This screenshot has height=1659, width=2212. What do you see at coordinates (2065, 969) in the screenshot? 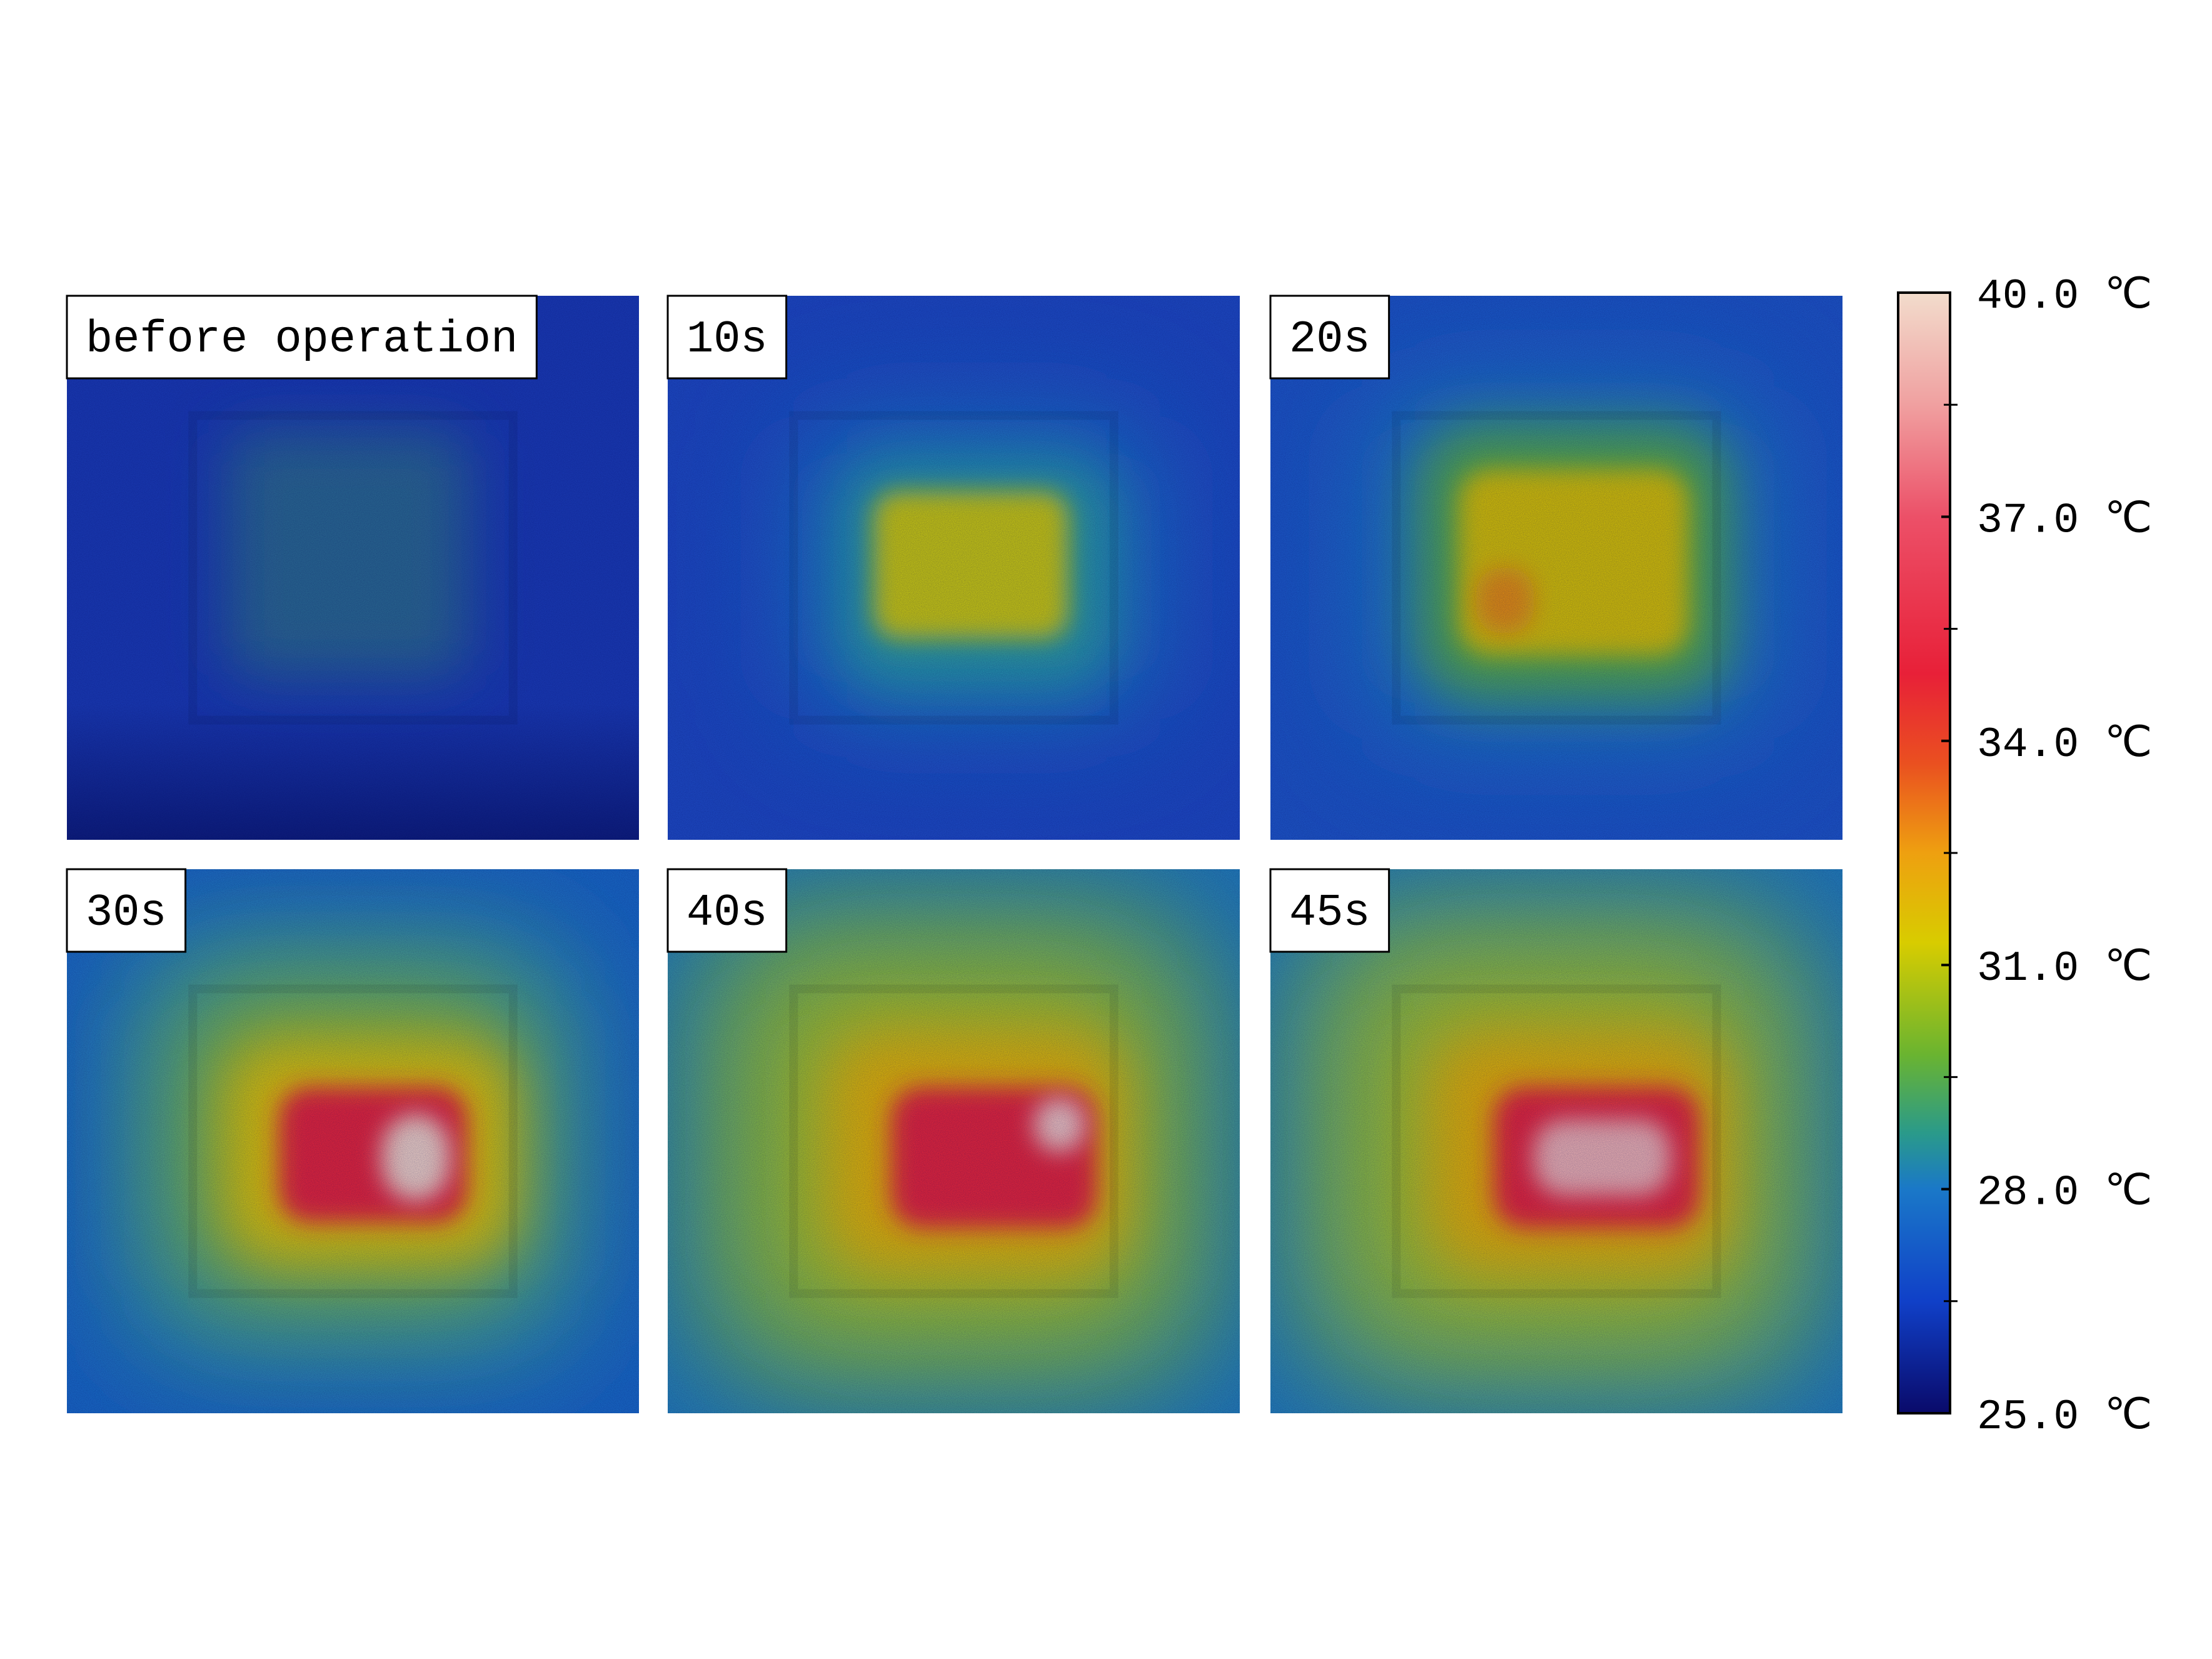
I see `tick-label: 31.0 ℃` at bounding box center [2065, 969].